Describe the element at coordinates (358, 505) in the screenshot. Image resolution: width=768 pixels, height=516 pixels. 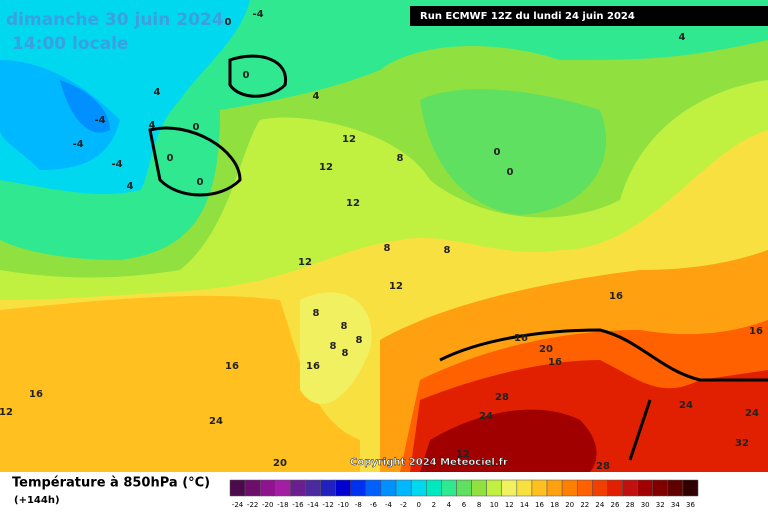
I see `scale-label: -8` at that location.